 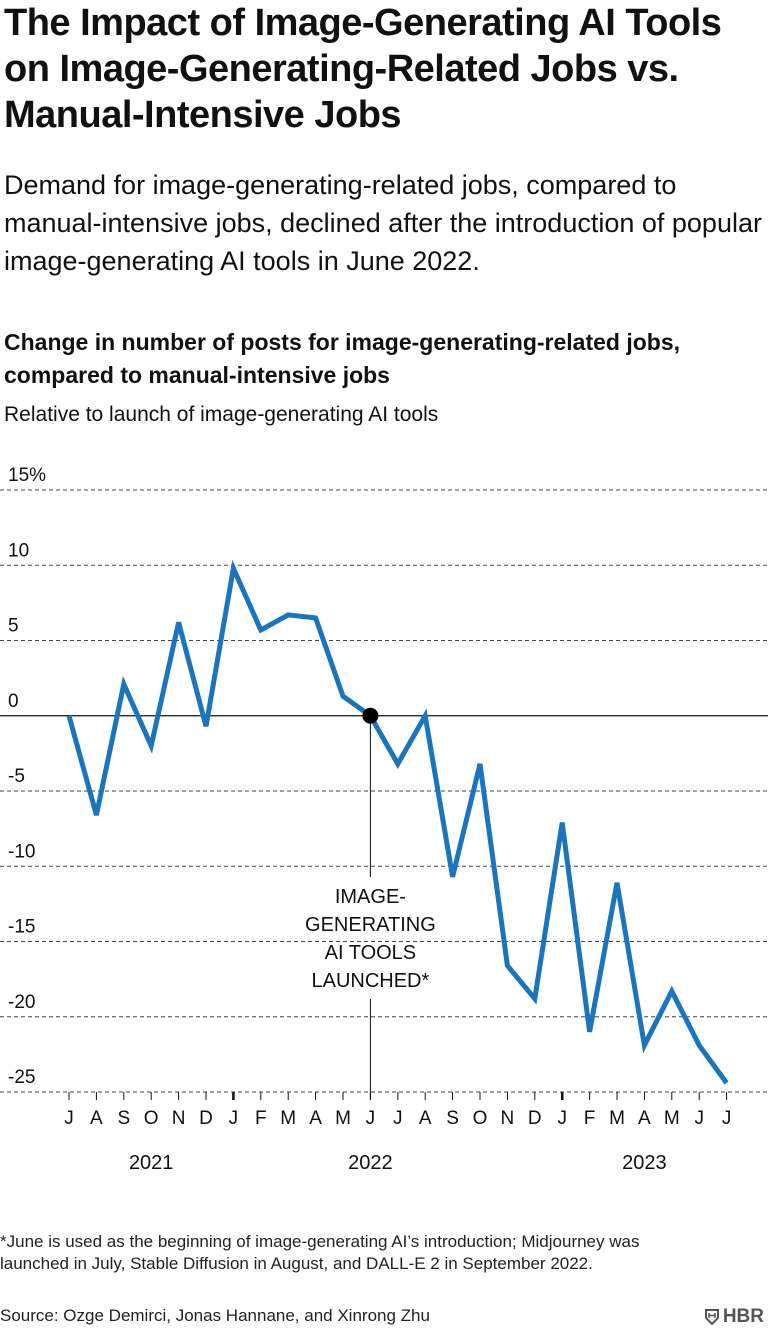 What do you see at coordinates (371, 953) in the screenshot?
I see `annotation-text: AI TOOLS` at bounding box center [371, 953].